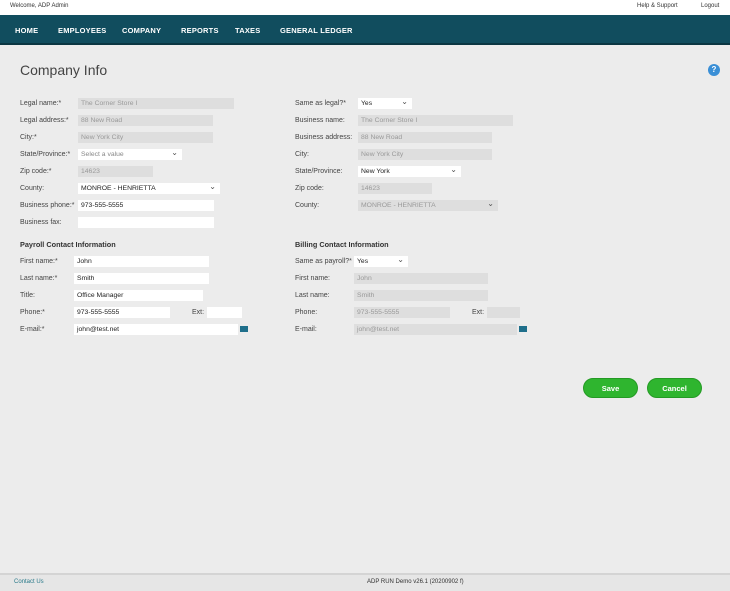 The width and height of the screenshot is (730, 591). I want to click on payroll-title-input: Office Manager, so click(138, 295).